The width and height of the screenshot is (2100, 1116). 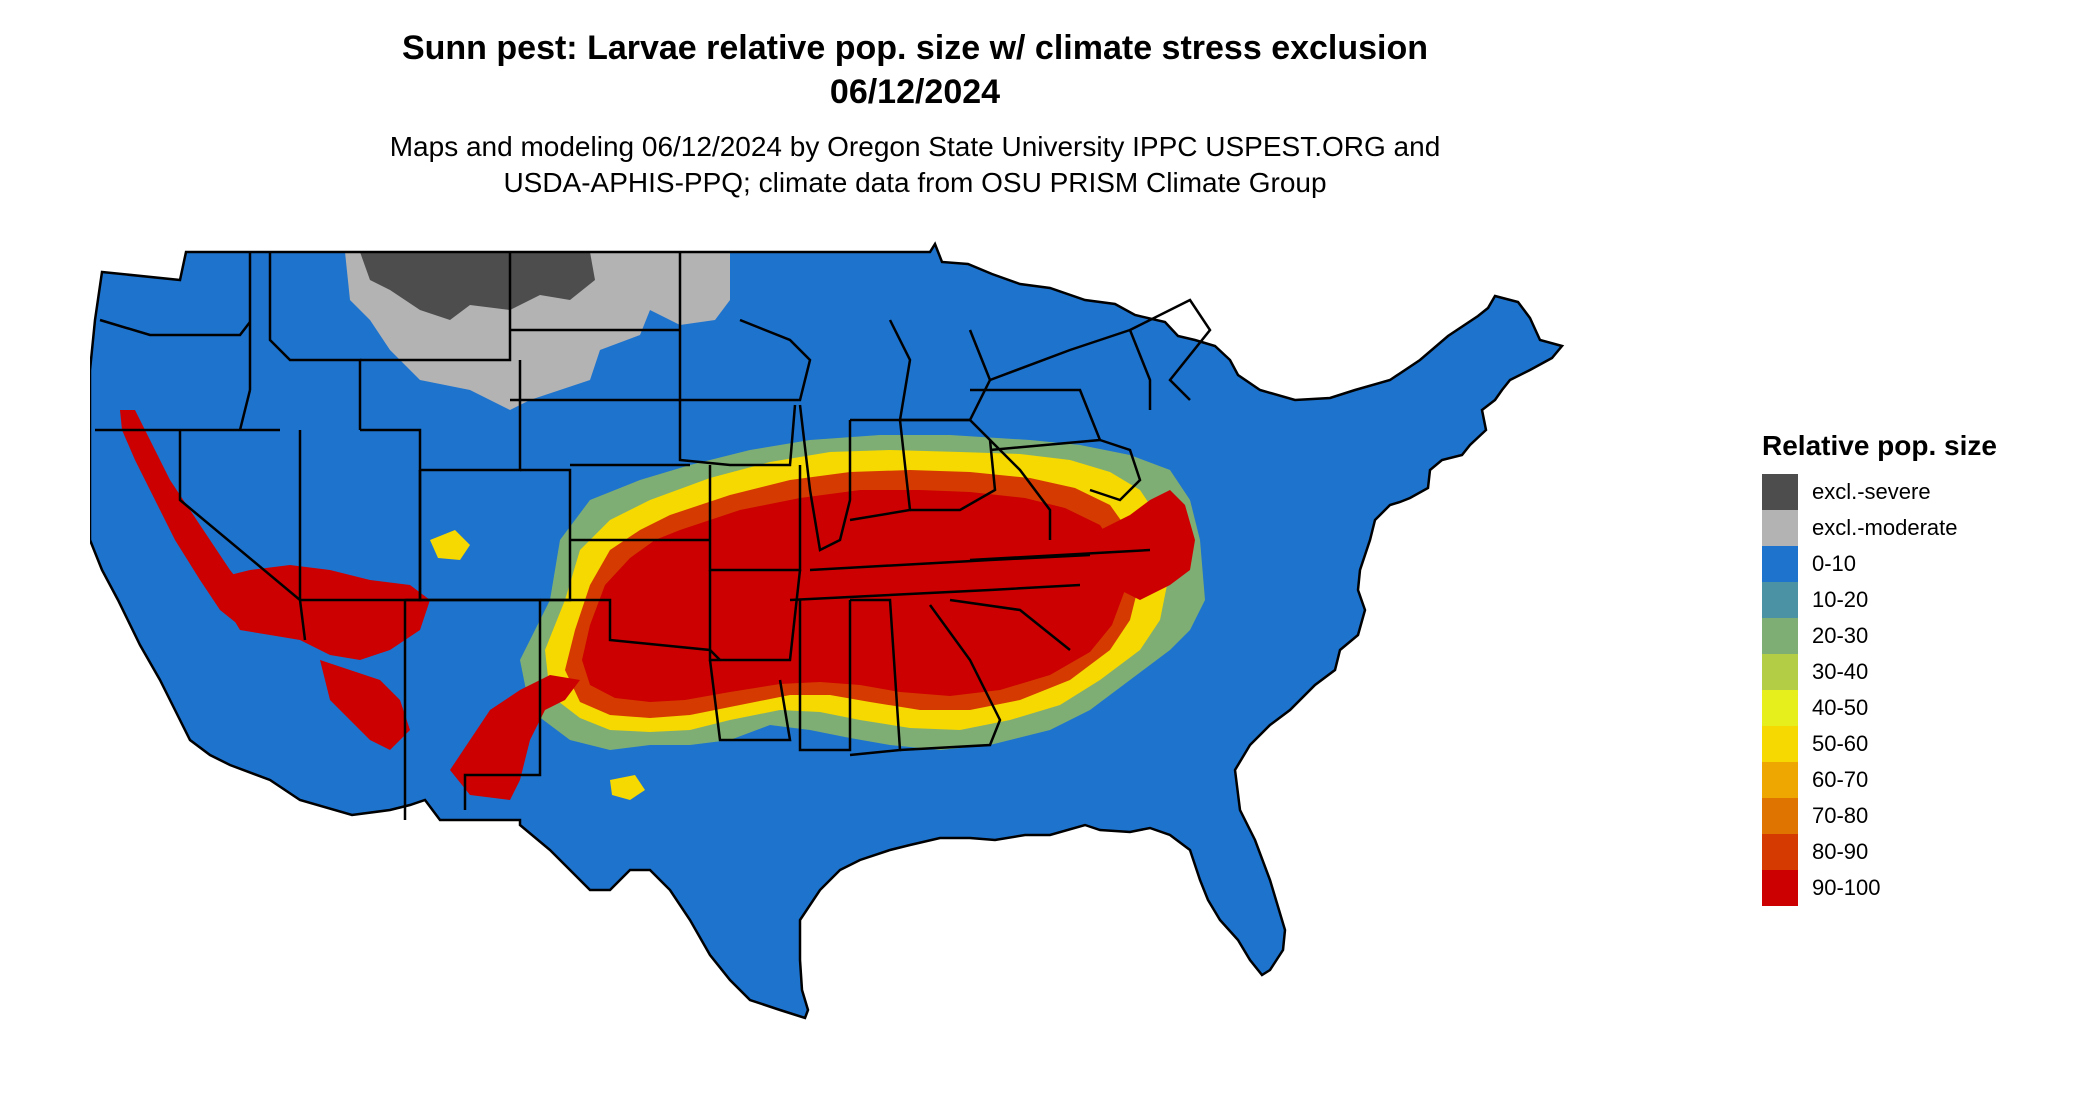 I want to click on high-arizona-patches, so click(x=365, y=705).